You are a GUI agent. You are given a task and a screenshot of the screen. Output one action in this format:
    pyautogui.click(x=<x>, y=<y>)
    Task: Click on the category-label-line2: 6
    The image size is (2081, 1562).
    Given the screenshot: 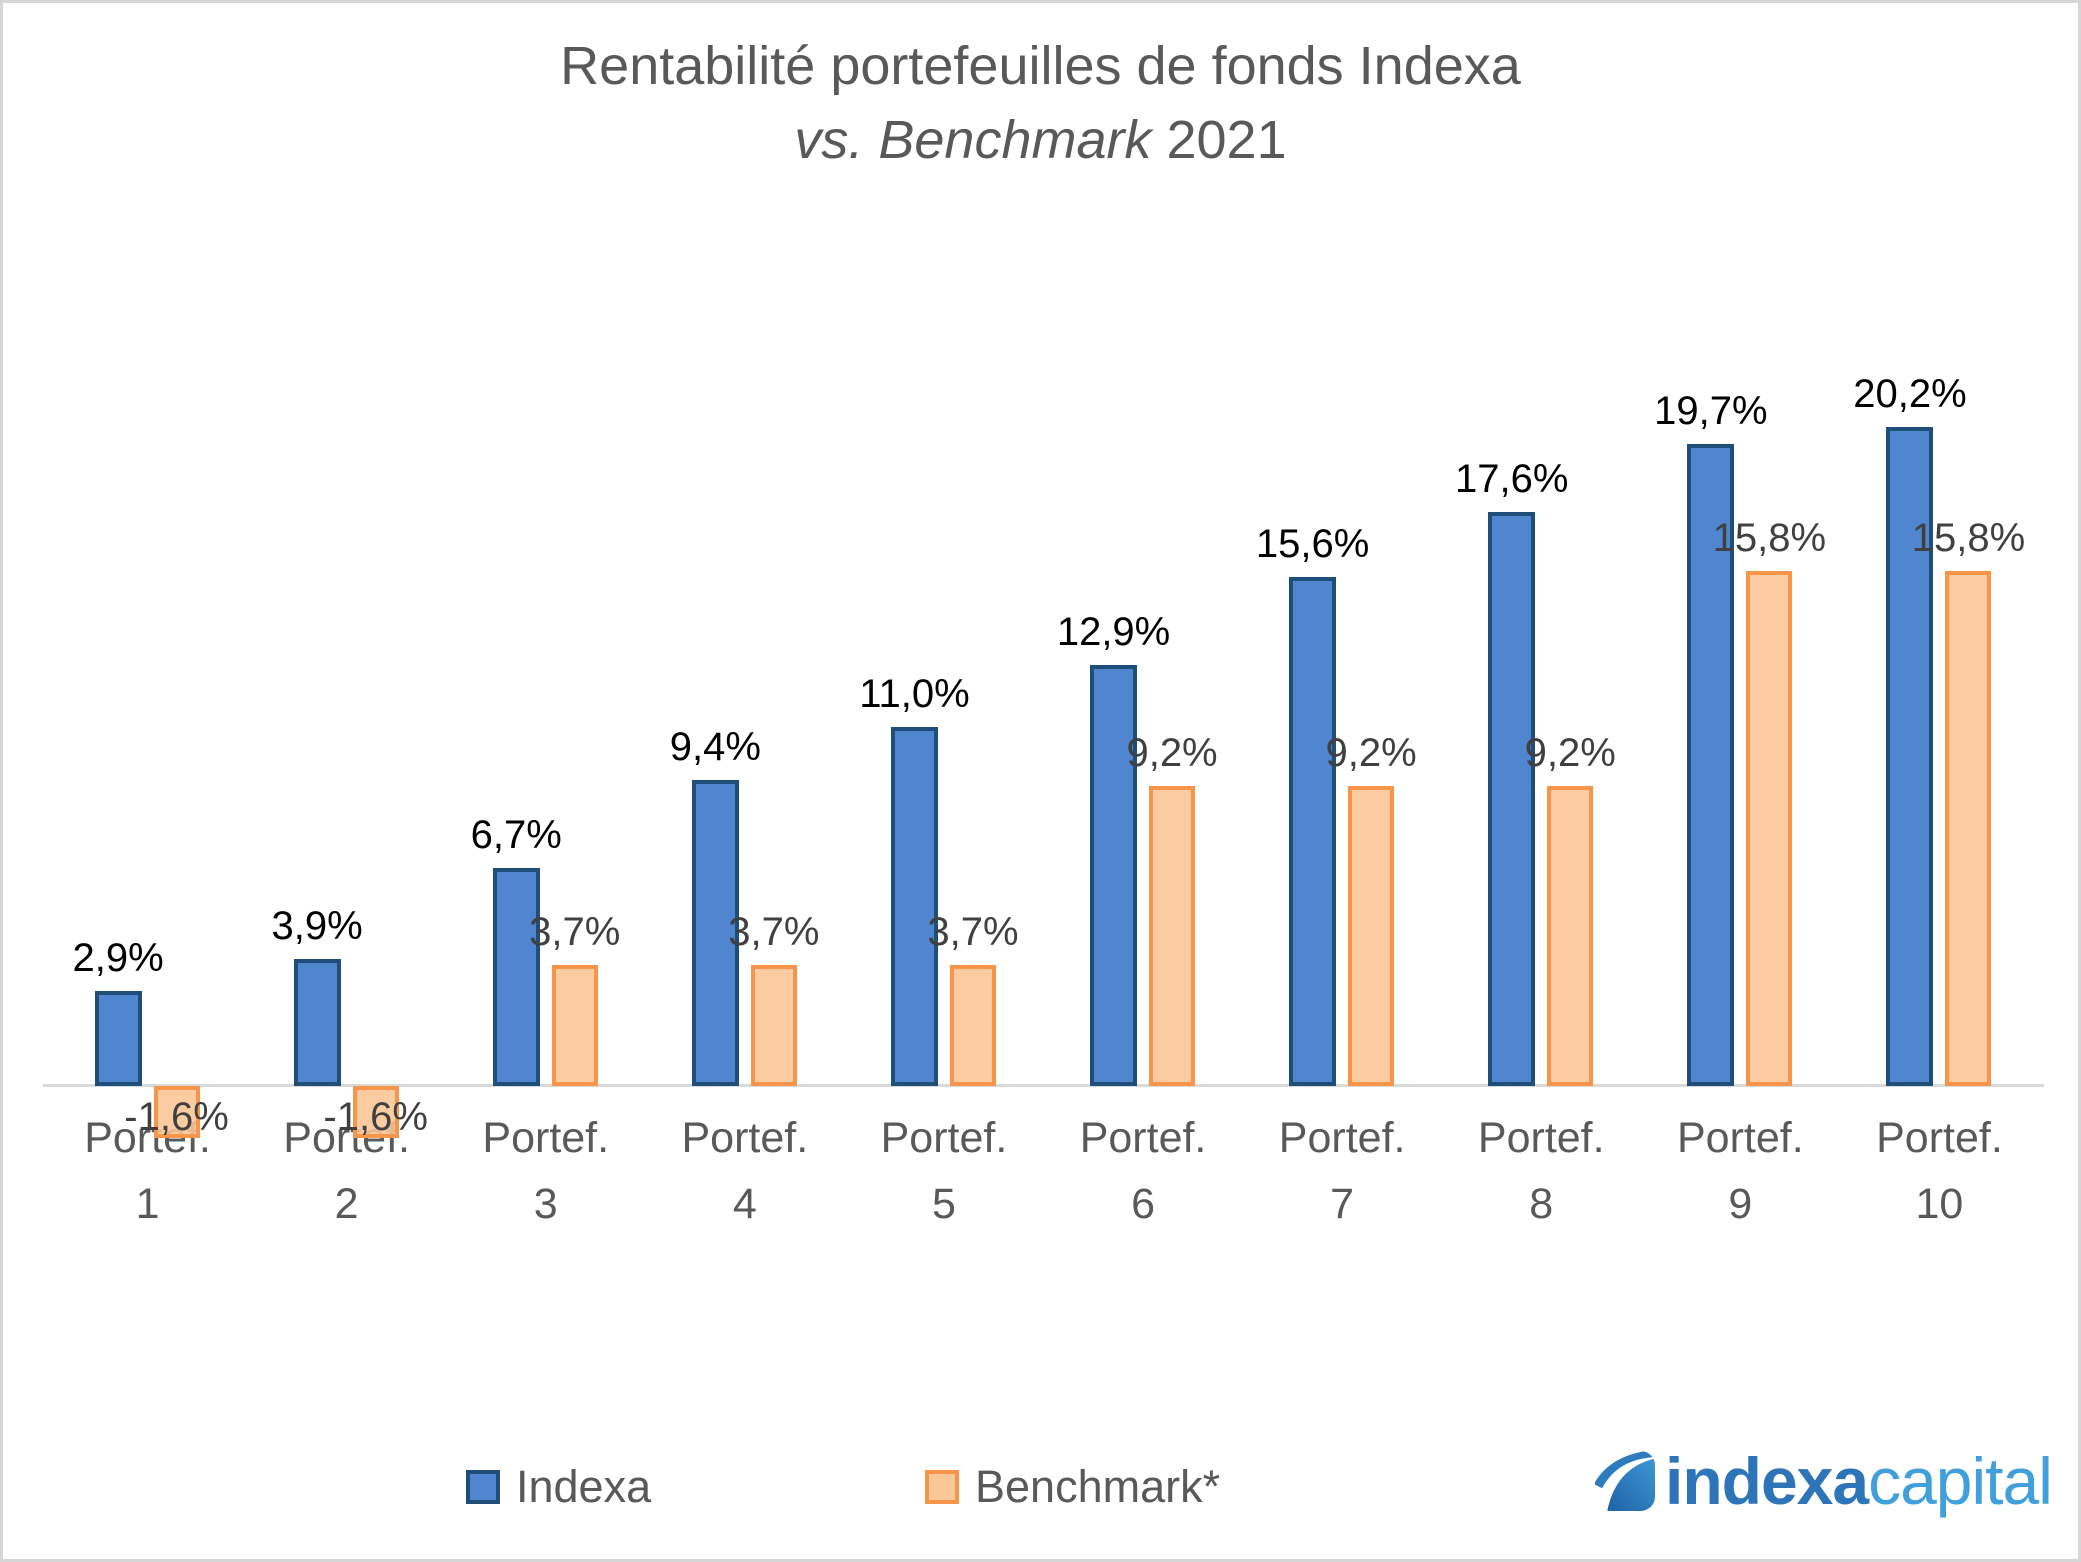 What is the action you would take?
    pyautogui.click(x=1143, y=1204)
    